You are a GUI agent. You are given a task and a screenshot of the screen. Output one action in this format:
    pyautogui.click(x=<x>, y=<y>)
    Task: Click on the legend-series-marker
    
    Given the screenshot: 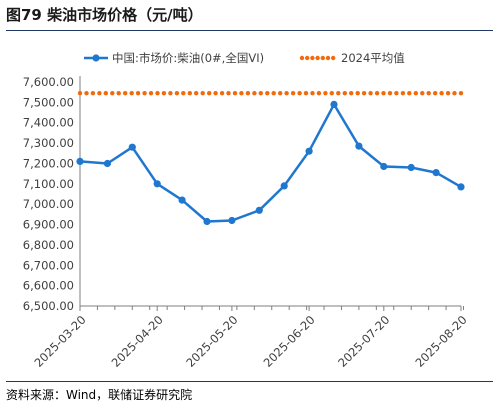 What is the action you would take?
    pyautogui.click(x=96, y=58)
    